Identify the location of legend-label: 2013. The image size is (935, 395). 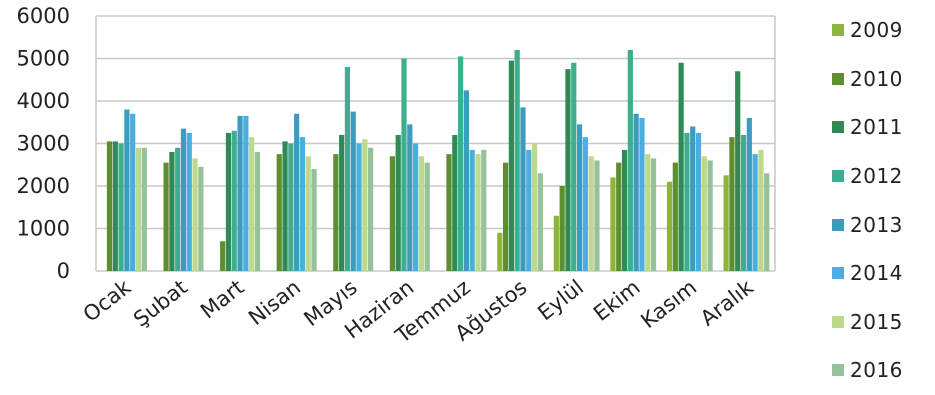
(876, 224).